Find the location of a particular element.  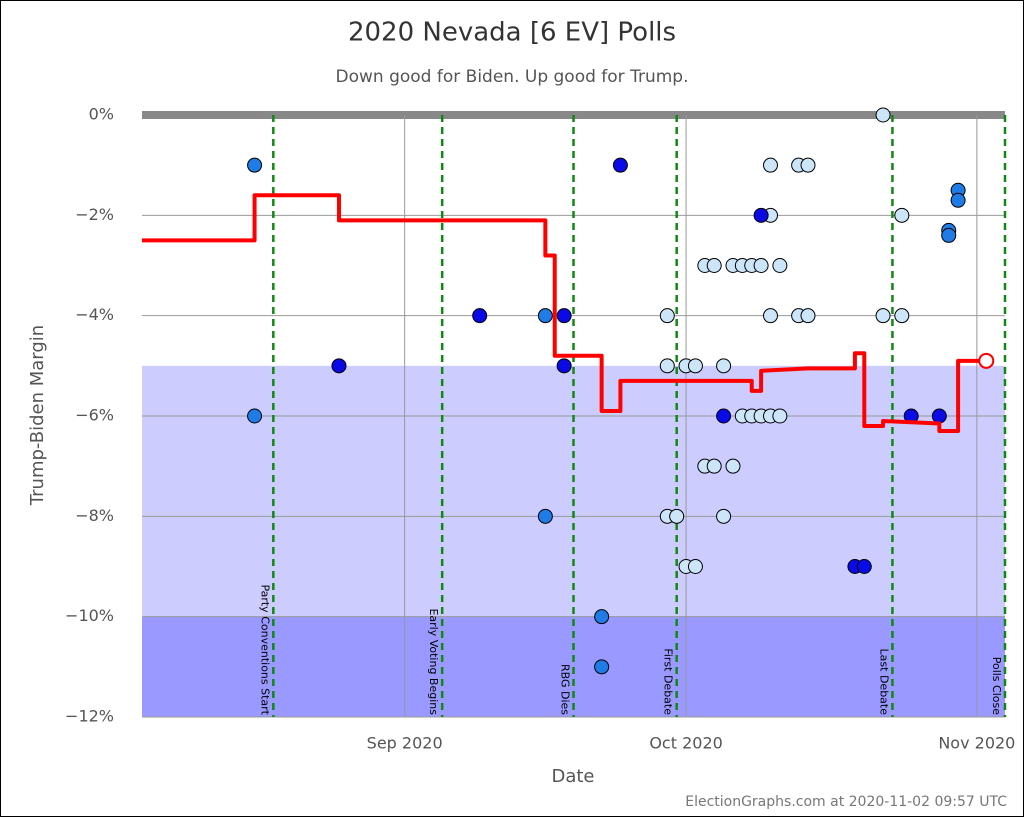

x-tick-label: Sep 2020 is located at coordinates (405, 743).